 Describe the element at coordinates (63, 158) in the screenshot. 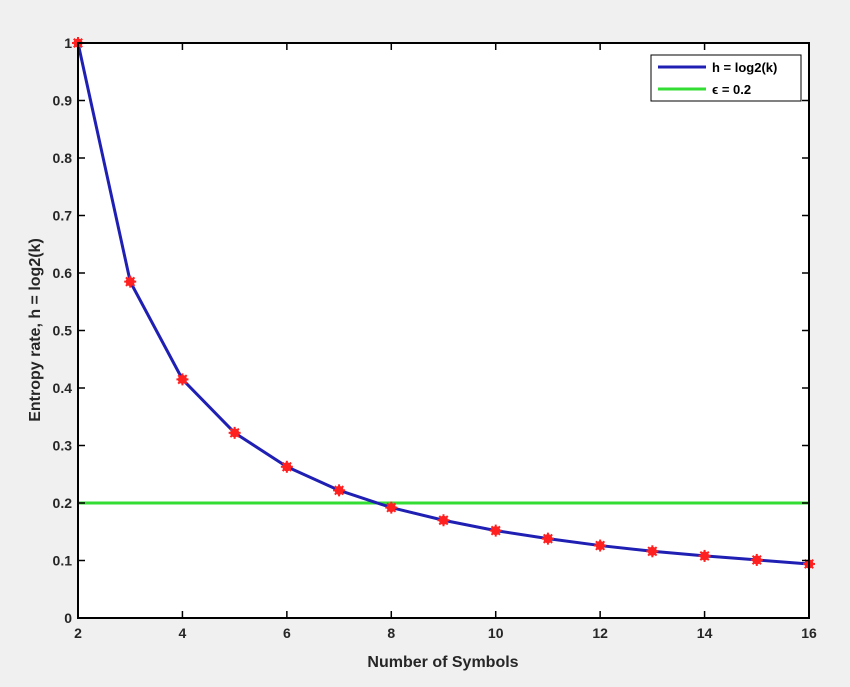

I see `y-tick-label: 0.8` at that location.